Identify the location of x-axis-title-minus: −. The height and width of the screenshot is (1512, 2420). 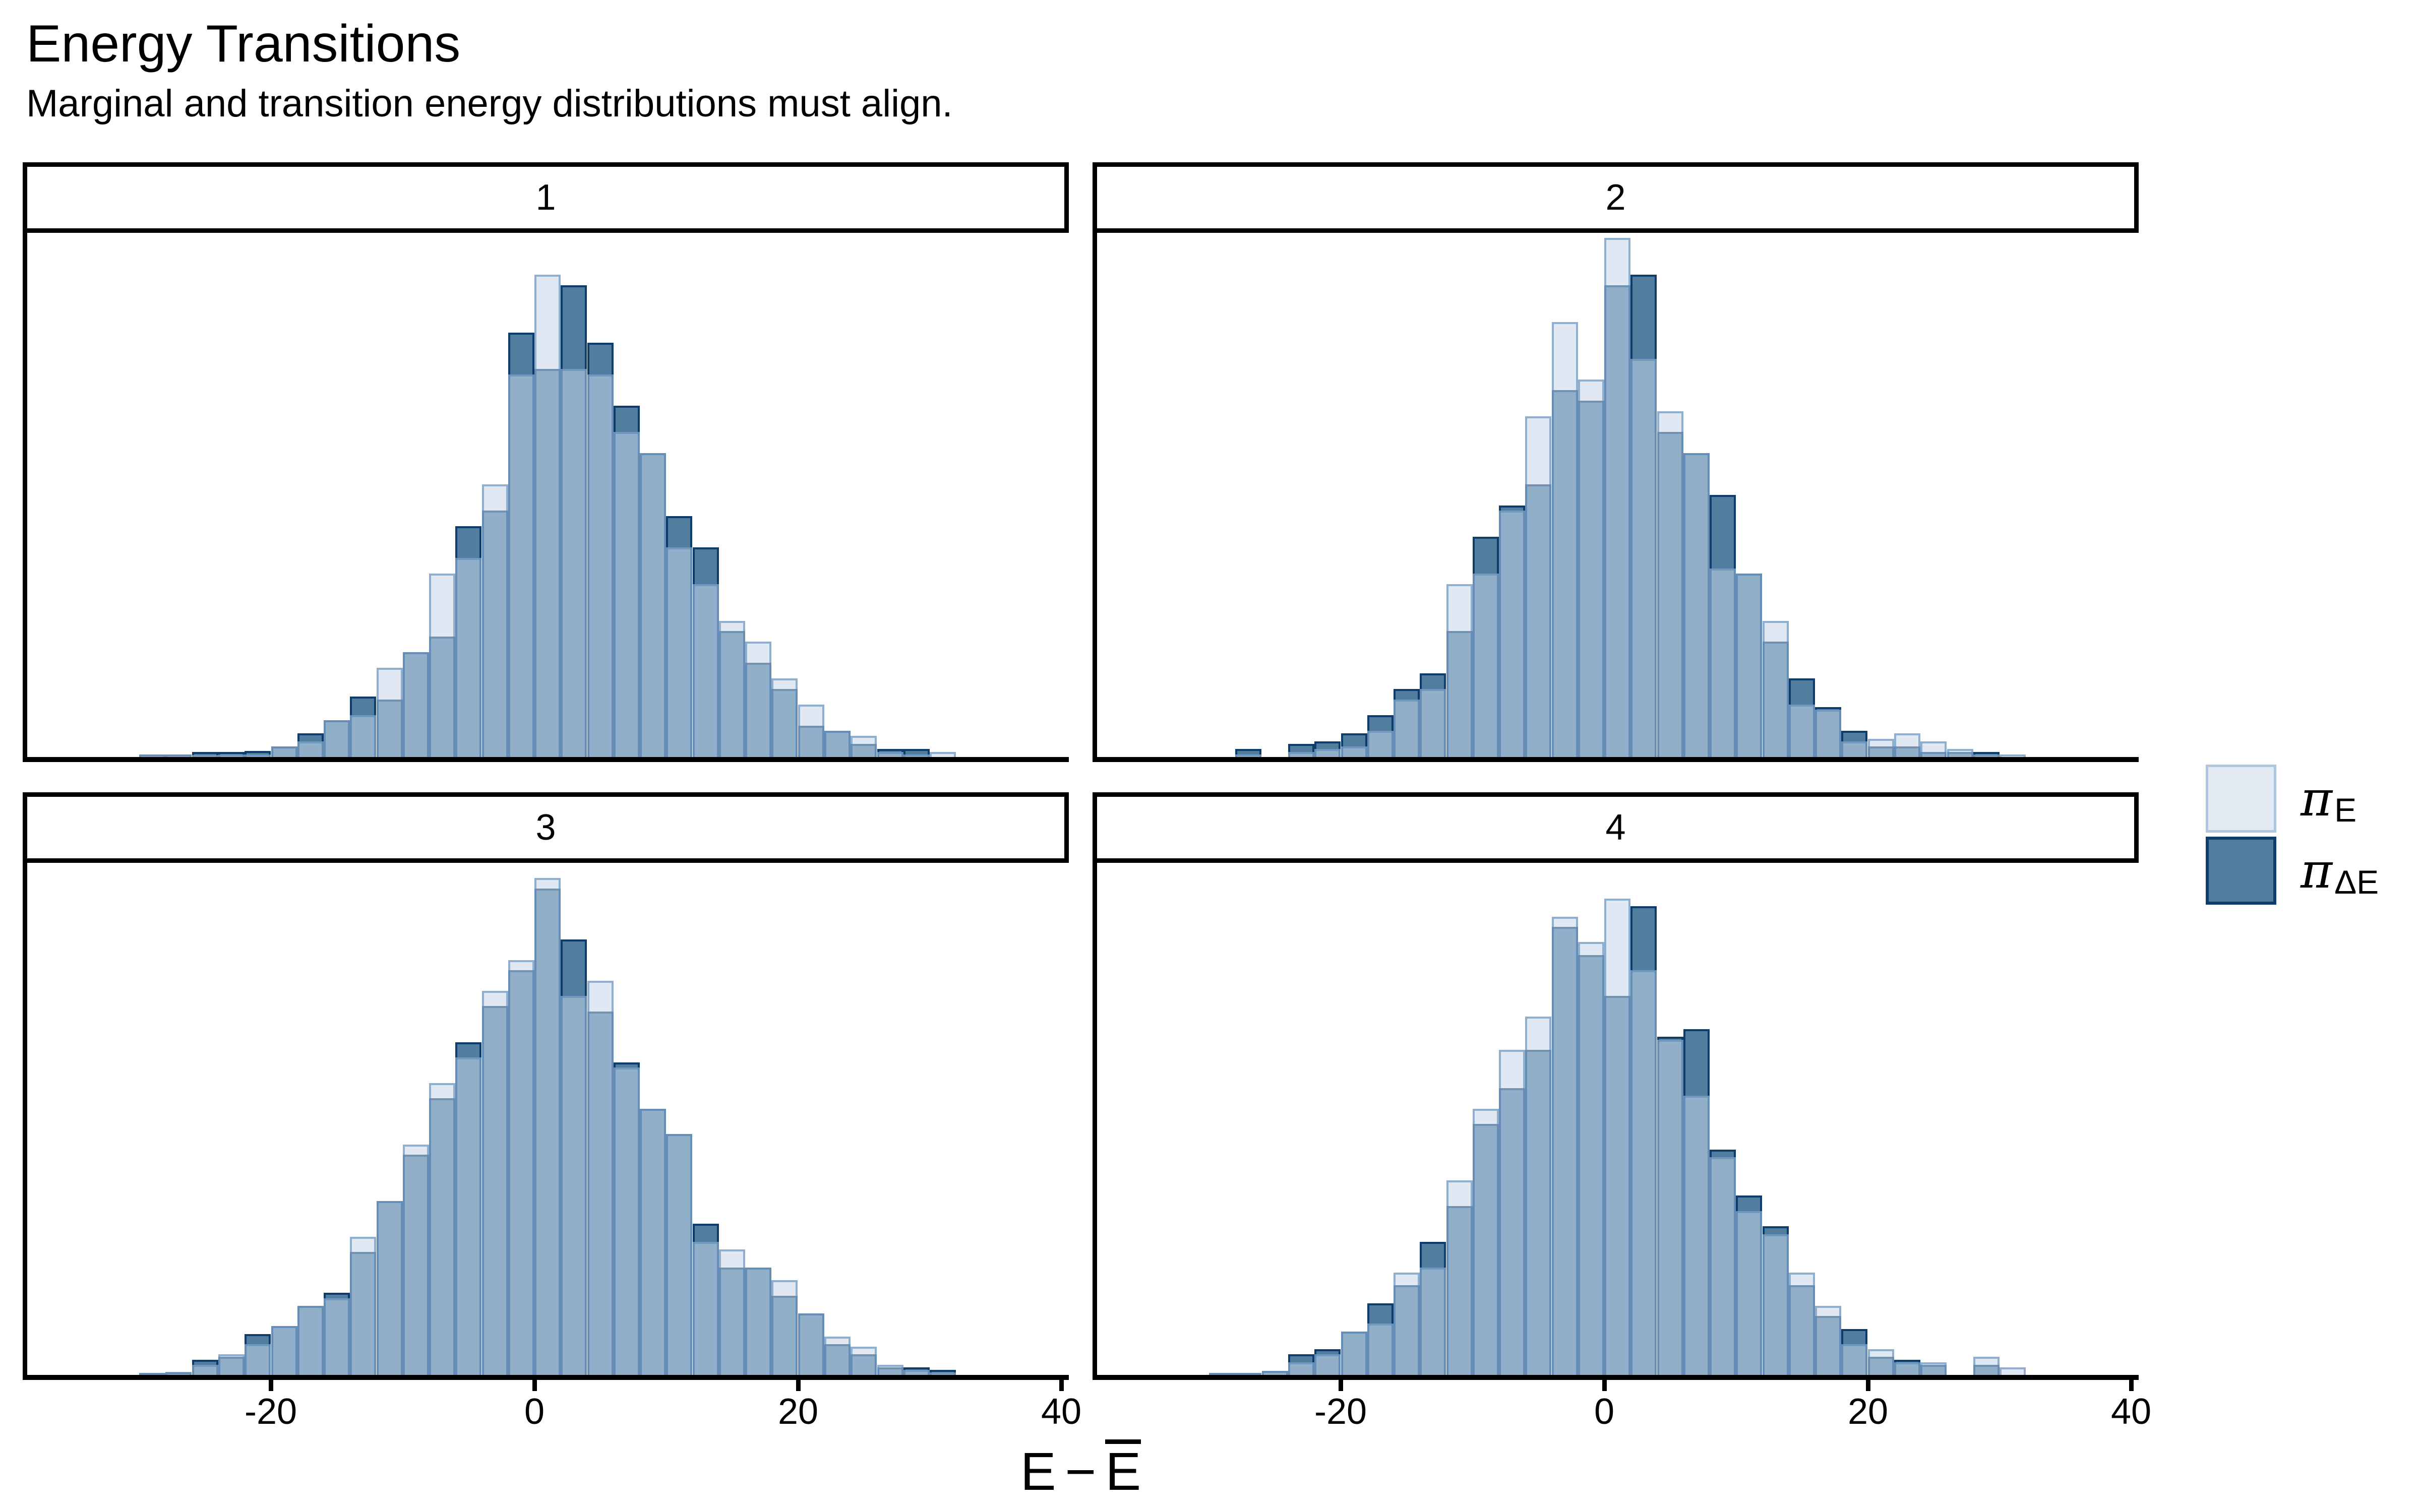
(1081, 1471).